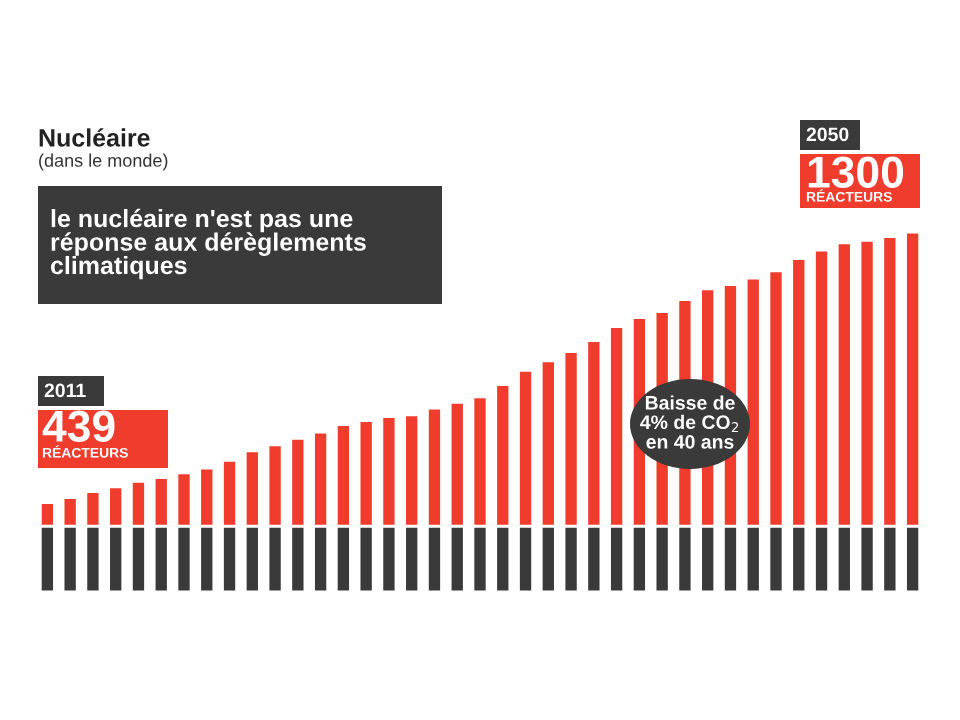 The image size is (960, 720). What do you see at coordinates (208, 244) in the screenshot?
I see `annotation: le nucléaire n'est pas une réponse aux dérèglements climatiques` at bounding box center [208, 244].